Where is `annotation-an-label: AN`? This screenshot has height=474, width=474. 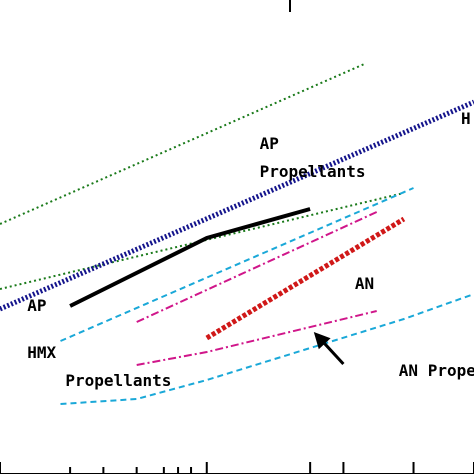
annotation-an-label: AN is located at coordinates (364, 283).